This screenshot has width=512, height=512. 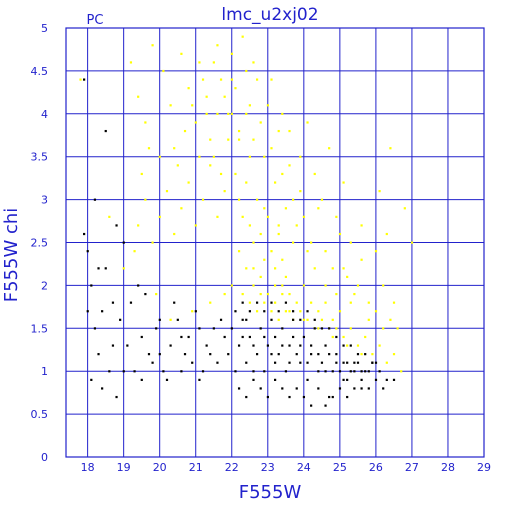 I want to click on x-axis-label: F555W, so click(x=270, y=492).